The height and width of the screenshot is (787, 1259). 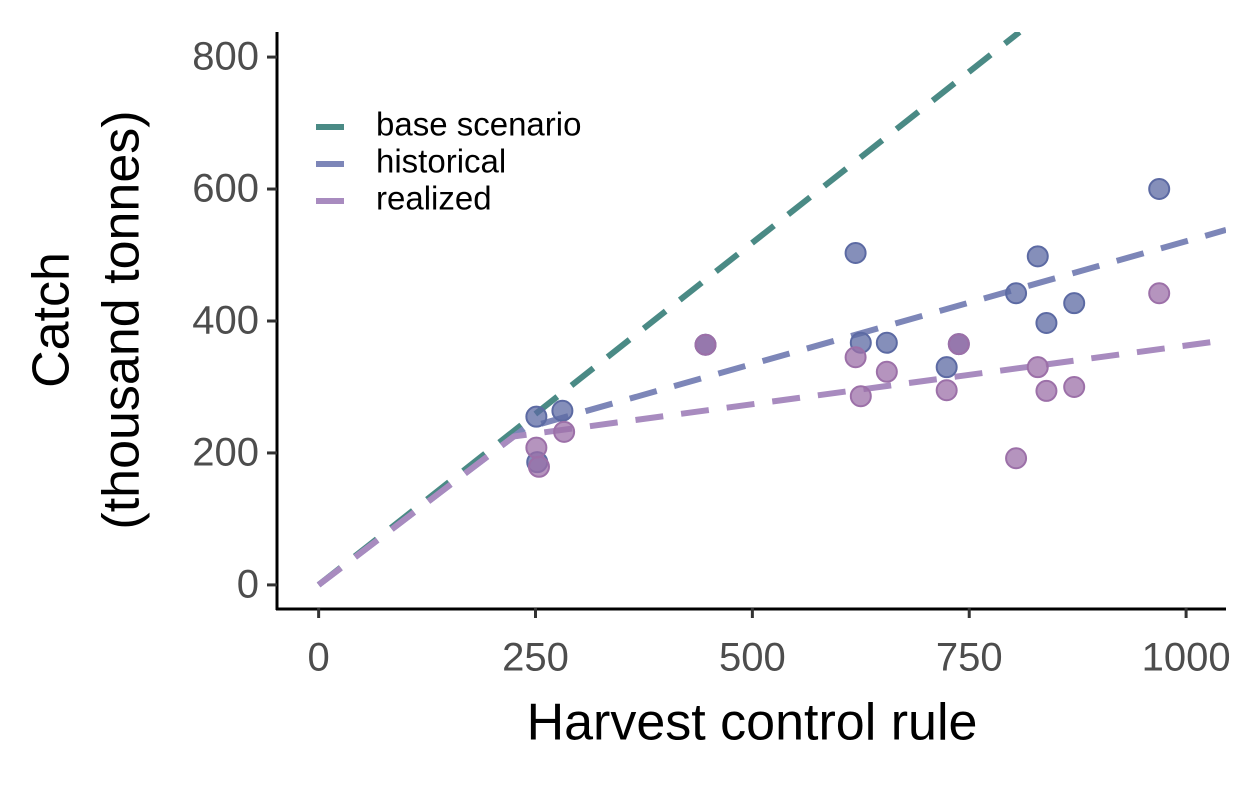 What do you see at coordinates (535, 658) in the screenshot?
I see `x-tick-label: 250` at bounding box center [535, 658].